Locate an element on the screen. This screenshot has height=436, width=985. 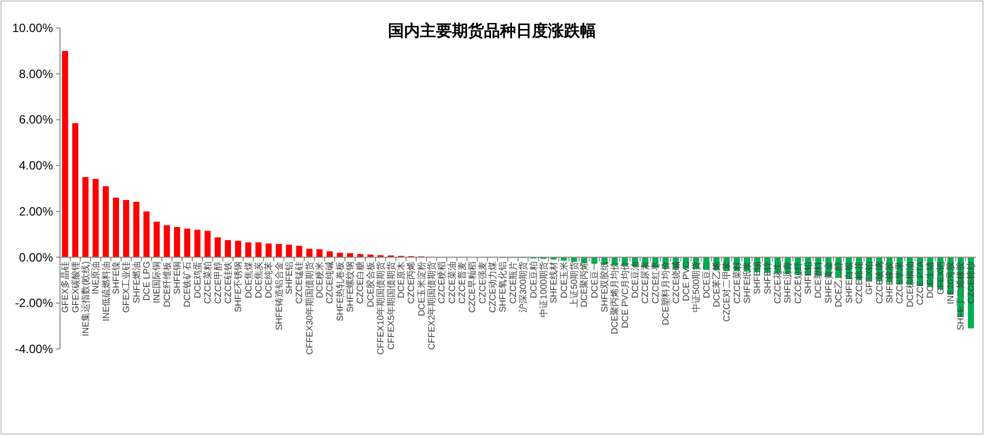
x-tick-label: CZCE锰硅 is located at coordinates (299, 282).